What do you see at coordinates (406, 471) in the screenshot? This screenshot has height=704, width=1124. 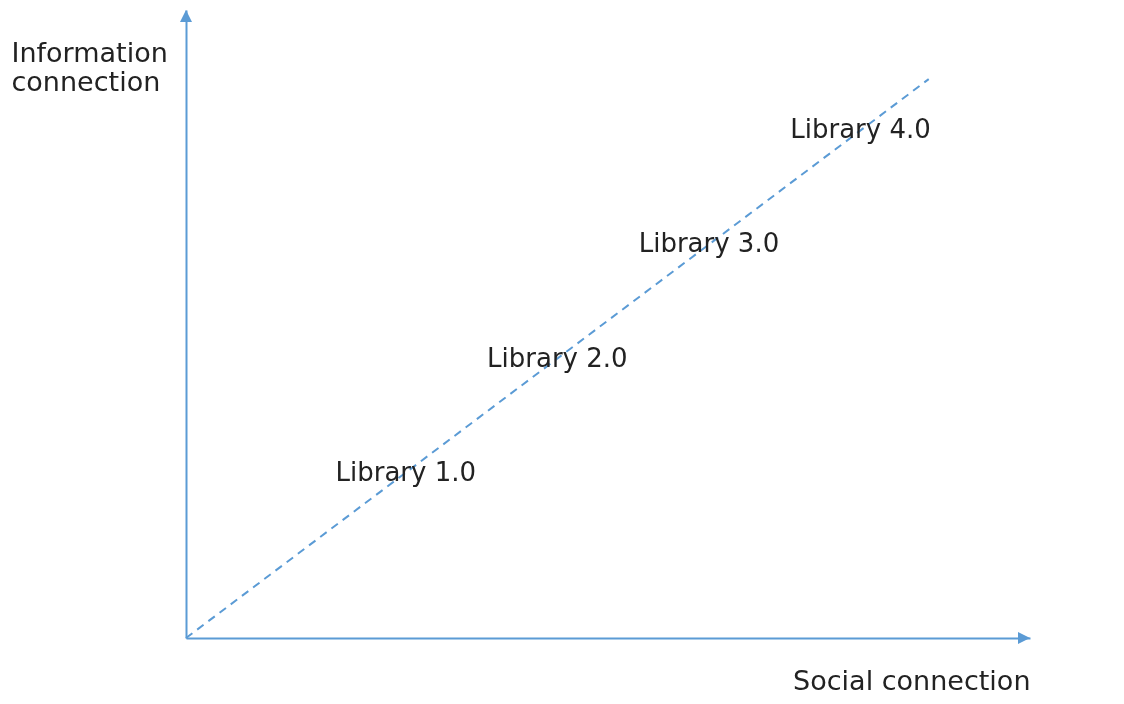 I see `annotation: Library 1.0` at bounding box center [406, 471].